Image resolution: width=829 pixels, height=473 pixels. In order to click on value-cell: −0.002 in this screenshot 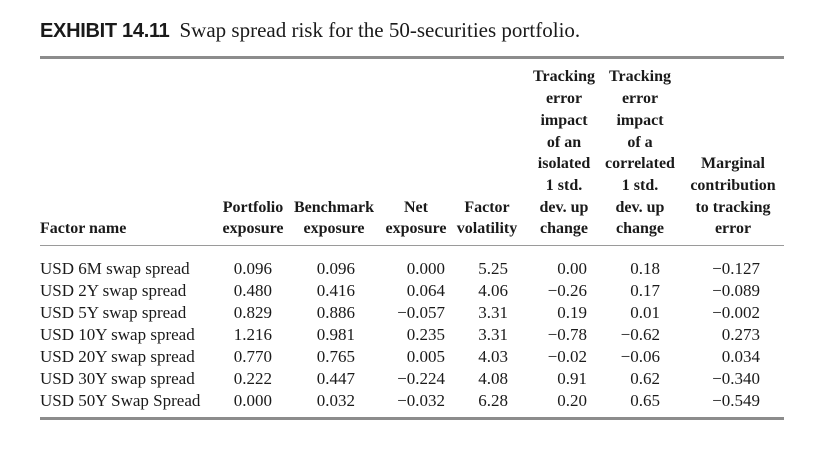, I will do `click(736, 312)`.